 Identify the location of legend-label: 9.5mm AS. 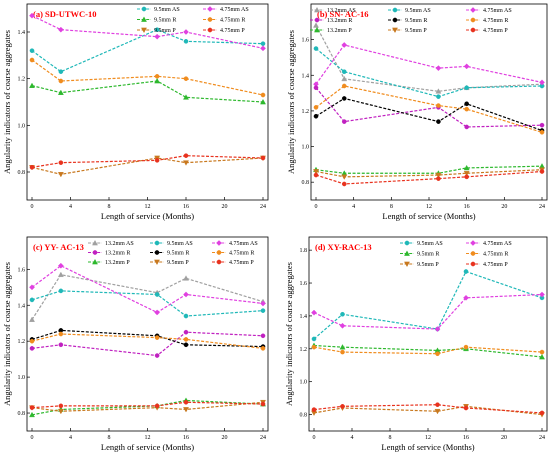
(167, 10).